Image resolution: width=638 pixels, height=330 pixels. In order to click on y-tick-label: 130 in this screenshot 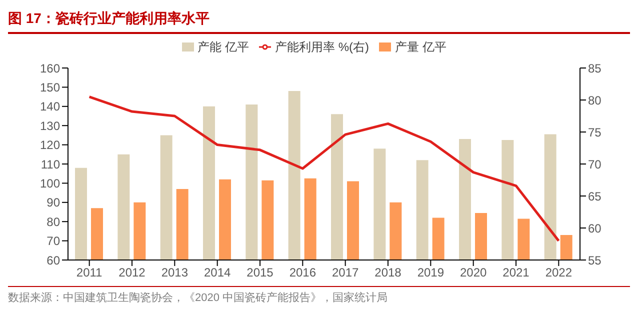, I will do `click(50, 125)`.